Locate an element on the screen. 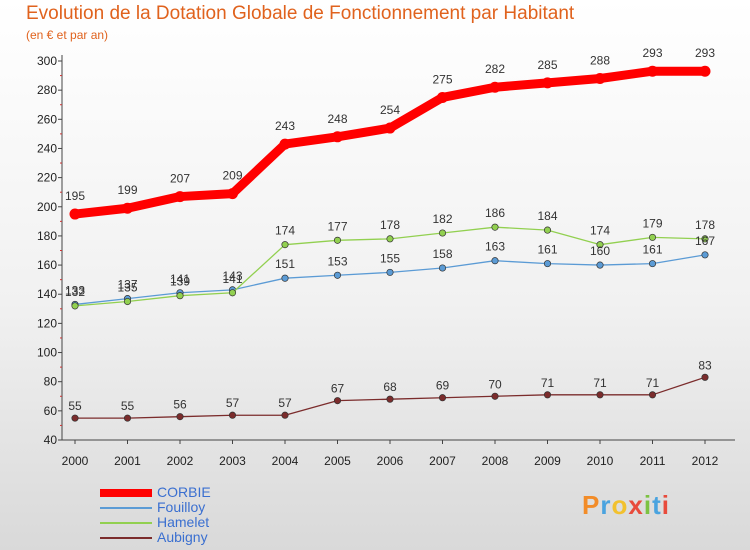  legend-label-hamelet: Hamelet is located at coordinates (183, 522).